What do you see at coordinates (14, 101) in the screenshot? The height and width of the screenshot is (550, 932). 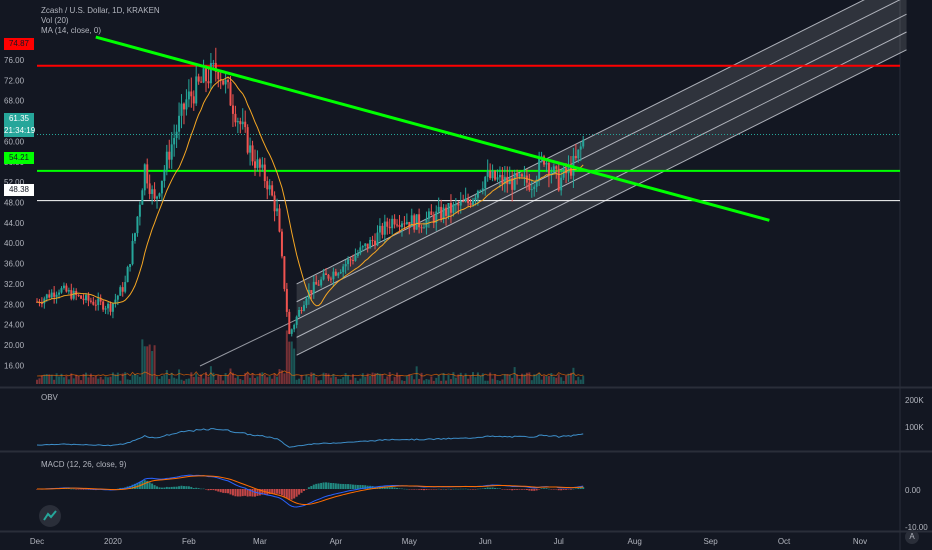 I see `y-tick-label-2: 68.00` at bounding box center [14, 101].